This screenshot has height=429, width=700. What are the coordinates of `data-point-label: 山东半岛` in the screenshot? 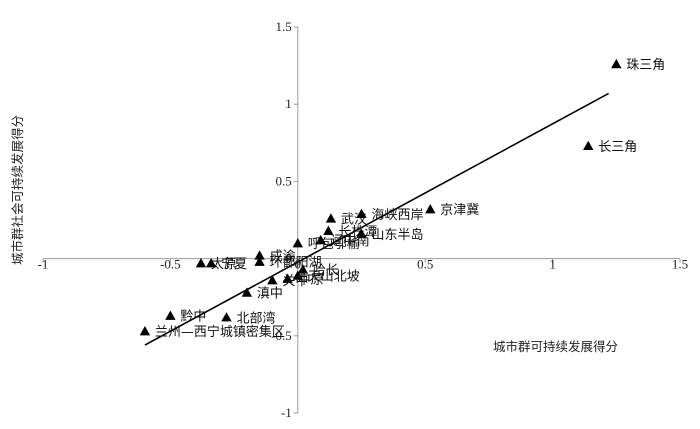 It's located at (398, 235).